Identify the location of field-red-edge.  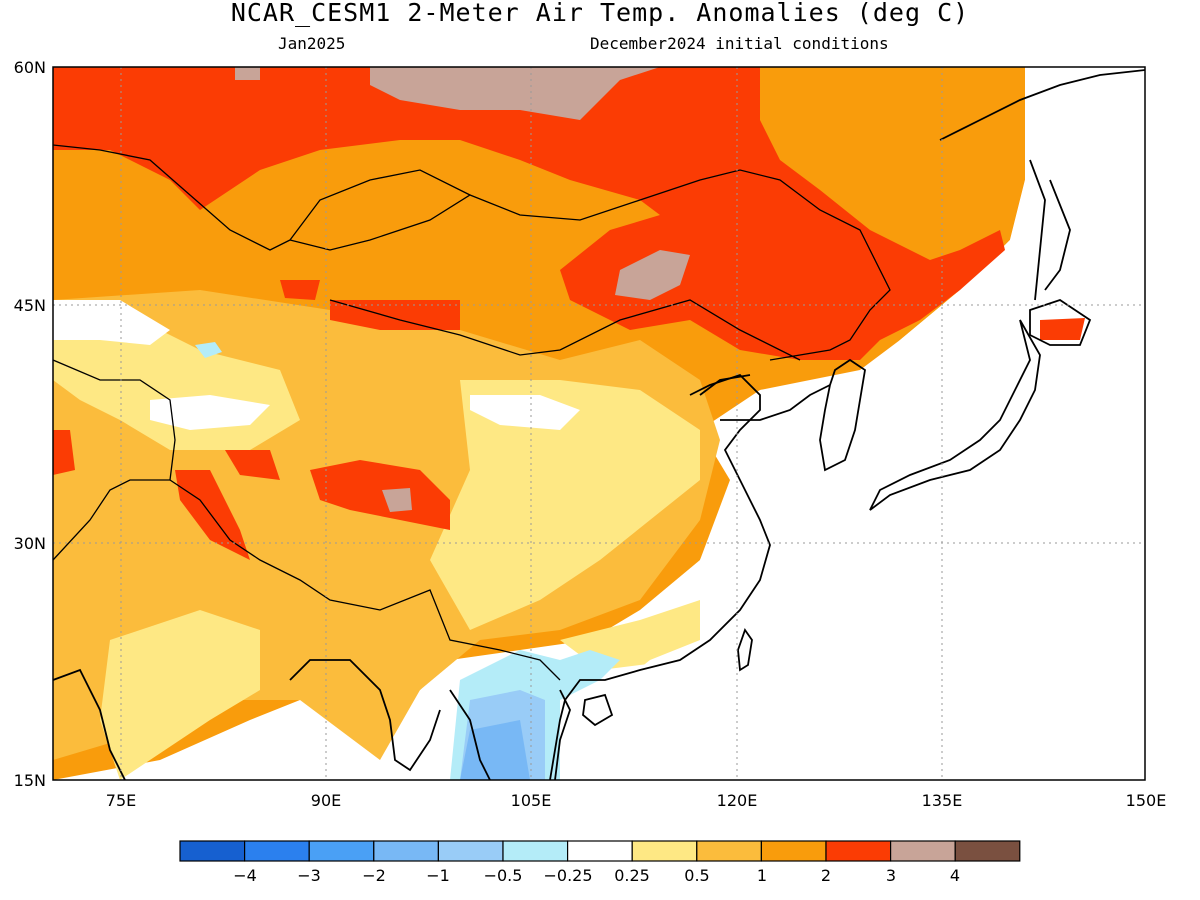
(64, 452).